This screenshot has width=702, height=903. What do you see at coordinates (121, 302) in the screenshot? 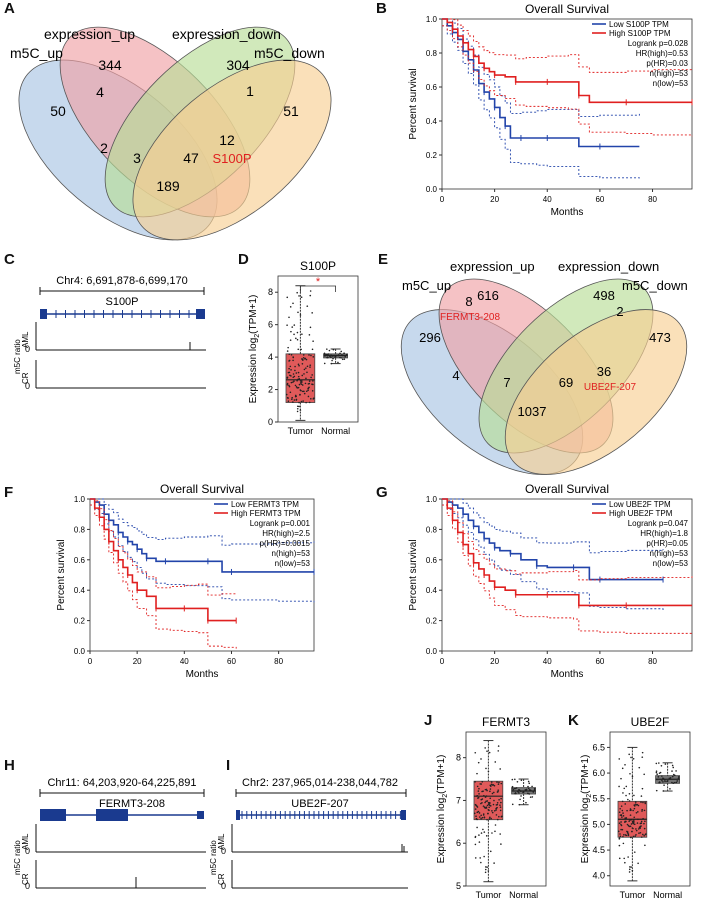
I see `gene-name: S100P` at bounding box center [121, 302].